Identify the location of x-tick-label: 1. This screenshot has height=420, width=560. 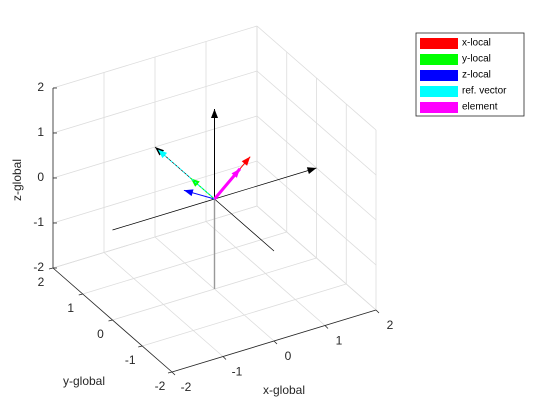
(339, 341).